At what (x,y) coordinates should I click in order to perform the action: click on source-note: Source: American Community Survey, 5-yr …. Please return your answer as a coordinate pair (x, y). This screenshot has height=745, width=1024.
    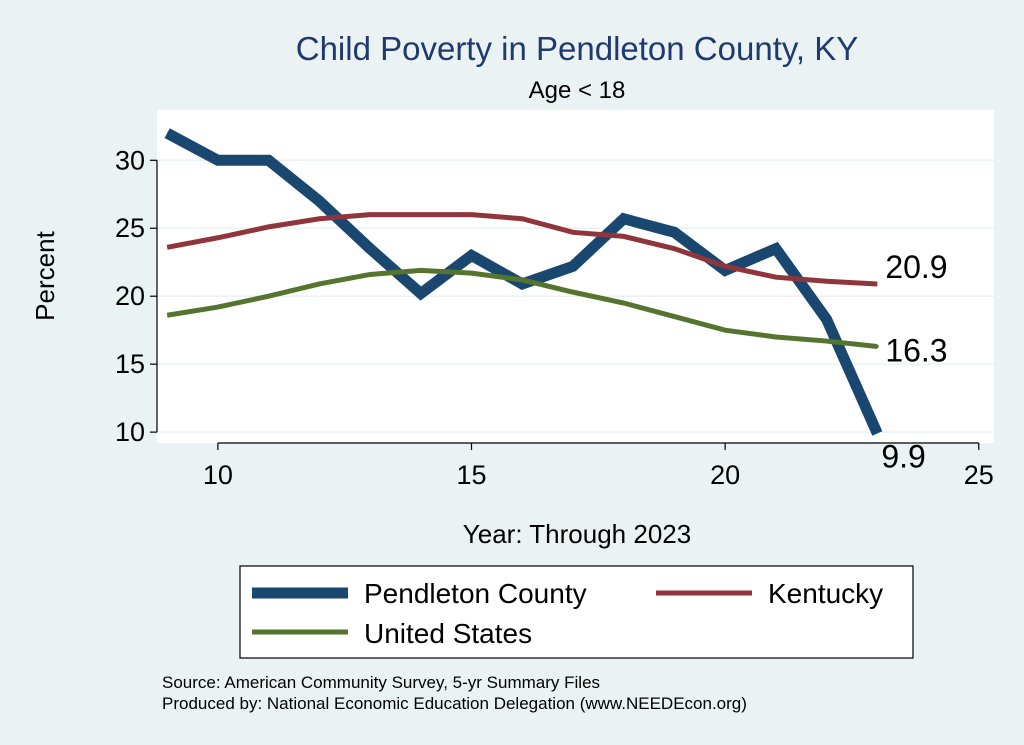
    Looking at the image, I should click on (381, 682).